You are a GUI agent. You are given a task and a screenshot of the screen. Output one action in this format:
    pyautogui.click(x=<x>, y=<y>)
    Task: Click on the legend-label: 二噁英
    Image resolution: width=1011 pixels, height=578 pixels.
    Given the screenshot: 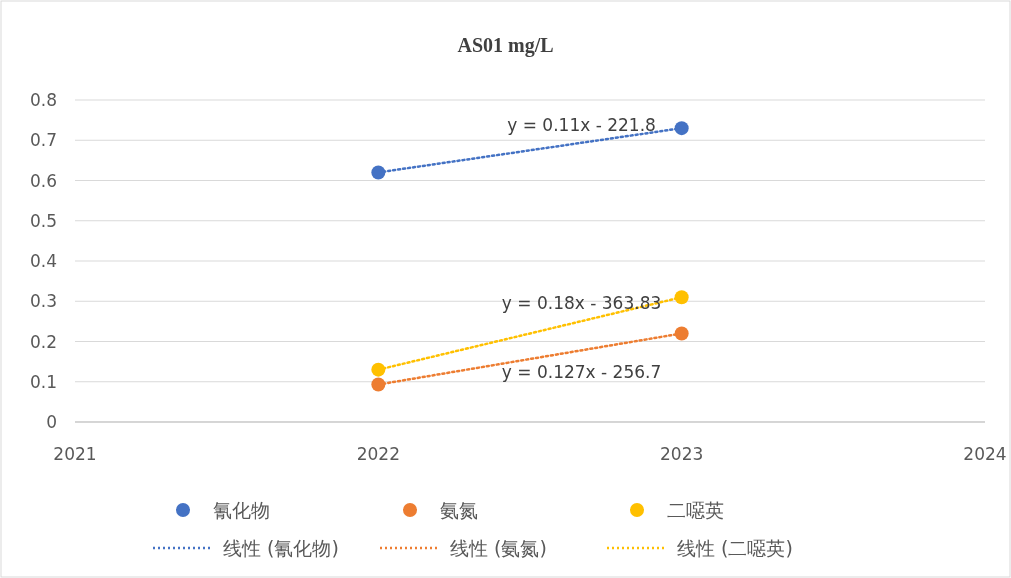 What is the action you would take?
    pyautogui.click(x=695, y=510)
    